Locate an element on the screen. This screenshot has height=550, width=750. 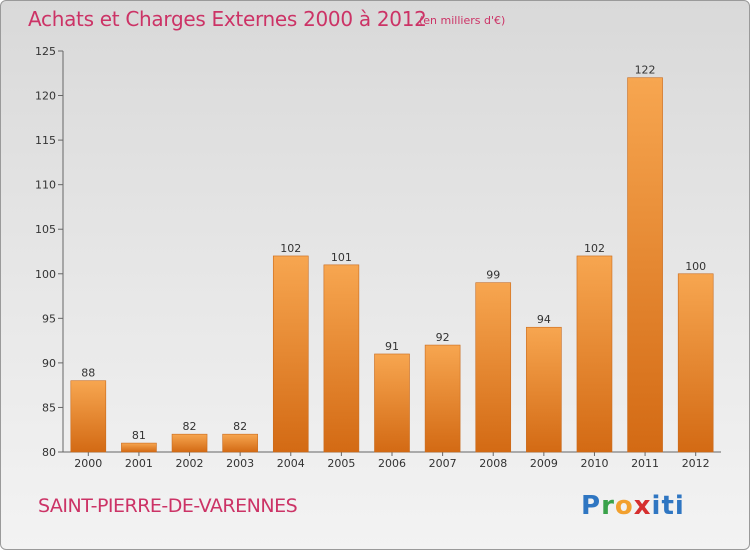
y-tick-label: 120 is located at coordinates (45, 96).